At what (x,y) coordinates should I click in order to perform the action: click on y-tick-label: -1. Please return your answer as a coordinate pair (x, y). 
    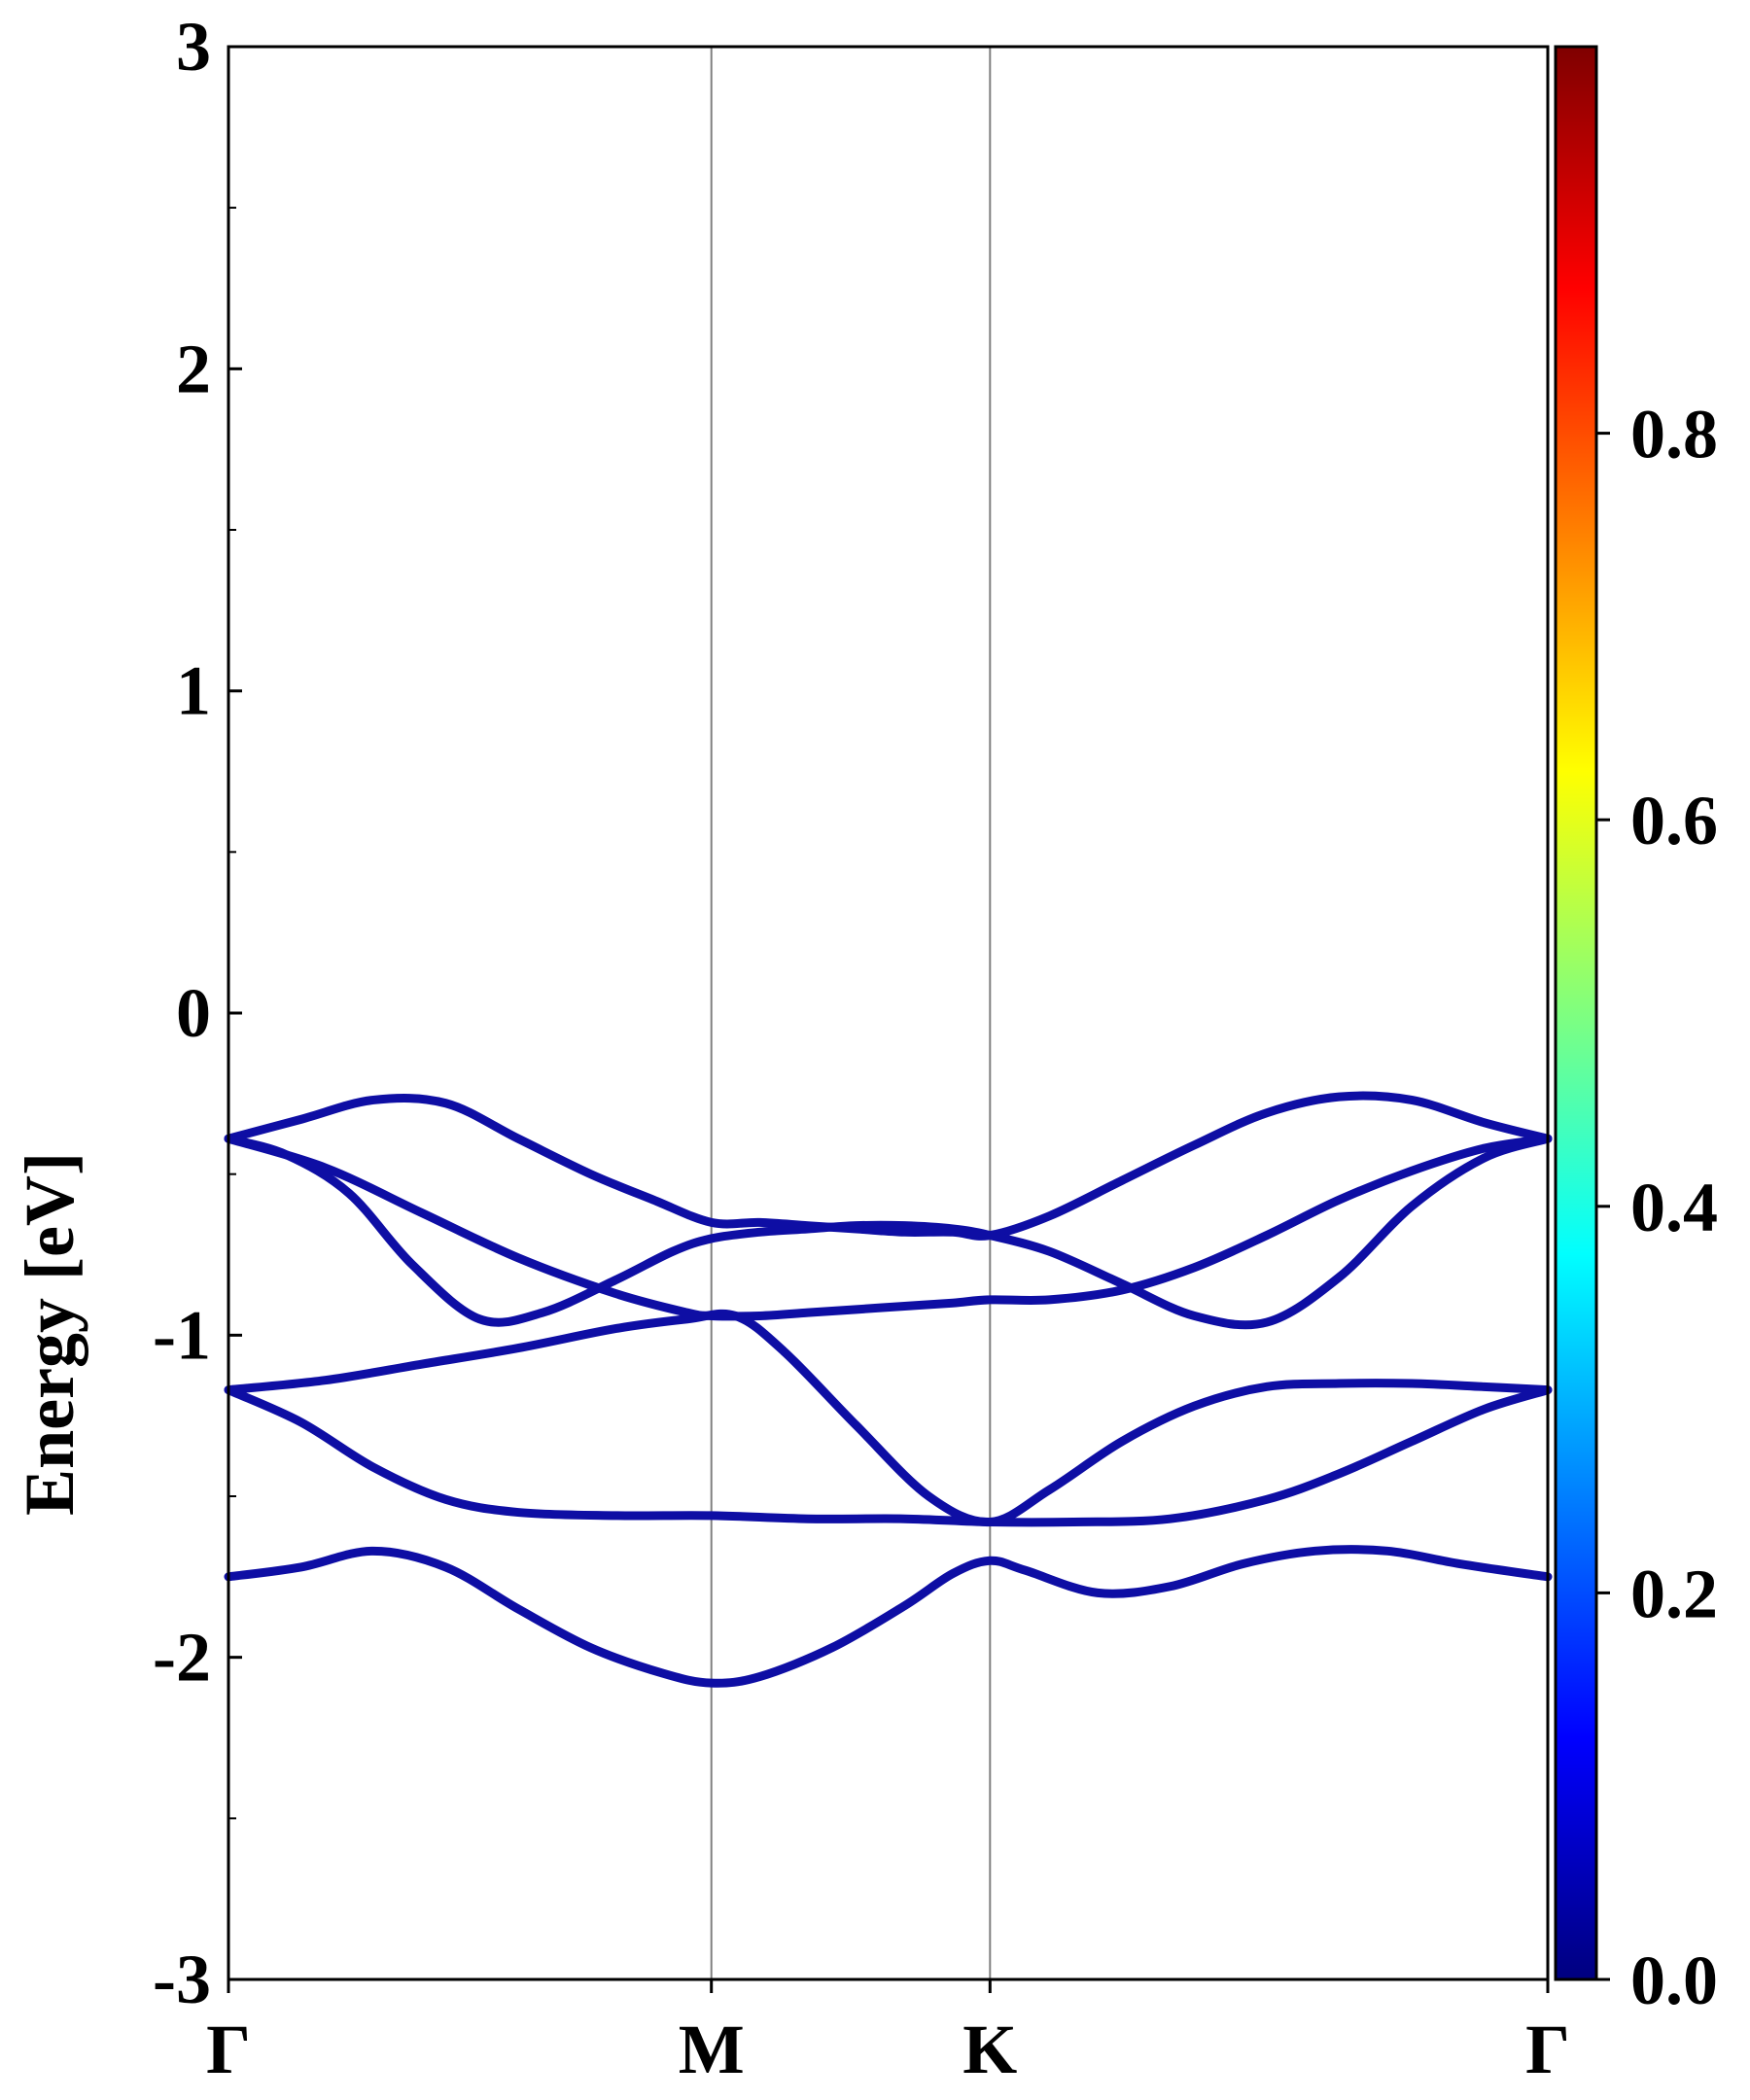
    Looking at the image, I should click on (182, 1335).